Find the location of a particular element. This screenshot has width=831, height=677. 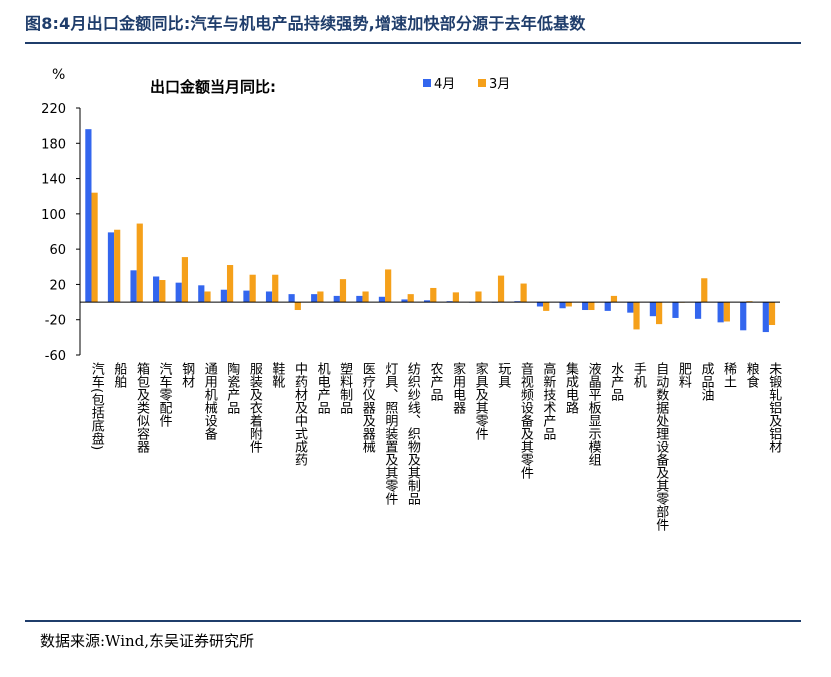

y-tick-label: 100 is located at coordinates (53, 215).